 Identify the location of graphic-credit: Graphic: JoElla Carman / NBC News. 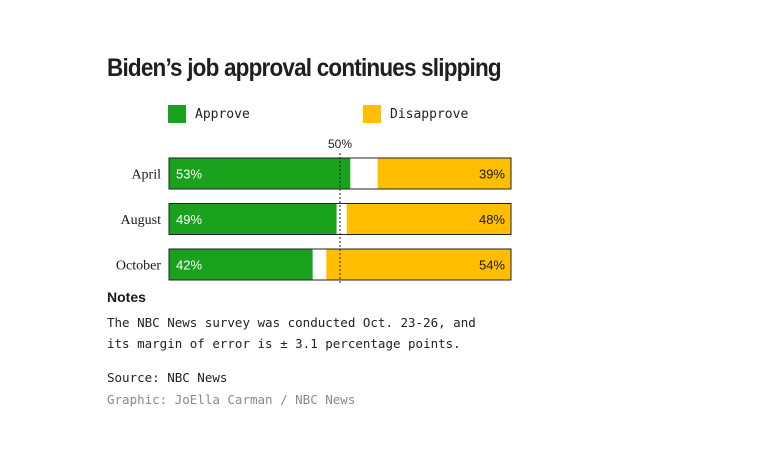
(231, 399).